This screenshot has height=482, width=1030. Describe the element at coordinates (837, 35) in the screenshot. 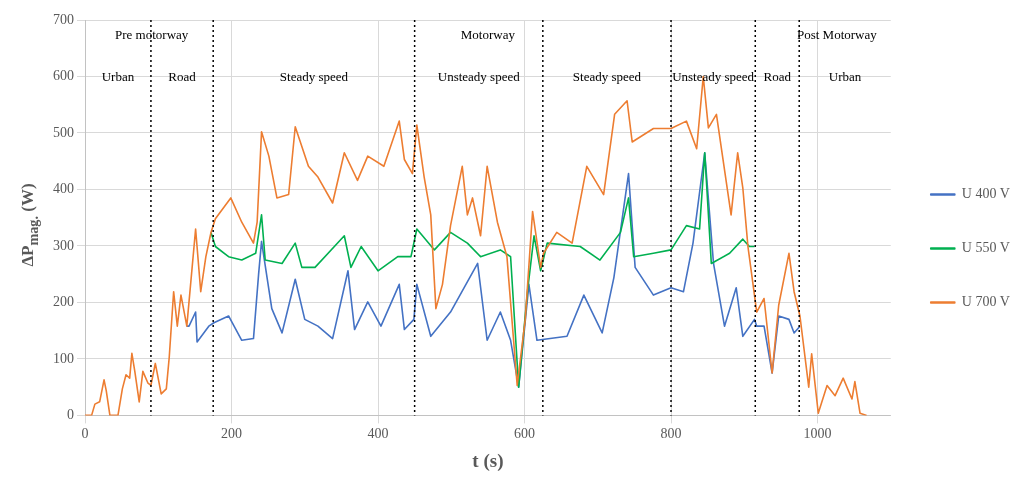

I see `annotation: Post Motorway` at that location.